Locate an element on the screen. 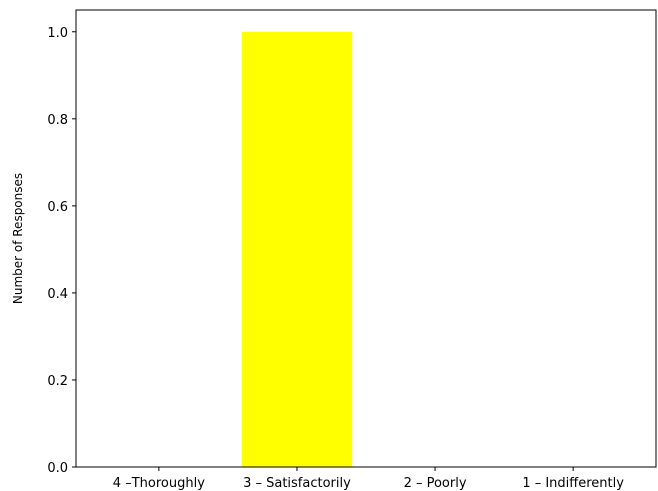 Image resolution: width=658 pixels, height=491 pixels. y-tick-label: 0.6 is located at coordinates (57, 207).